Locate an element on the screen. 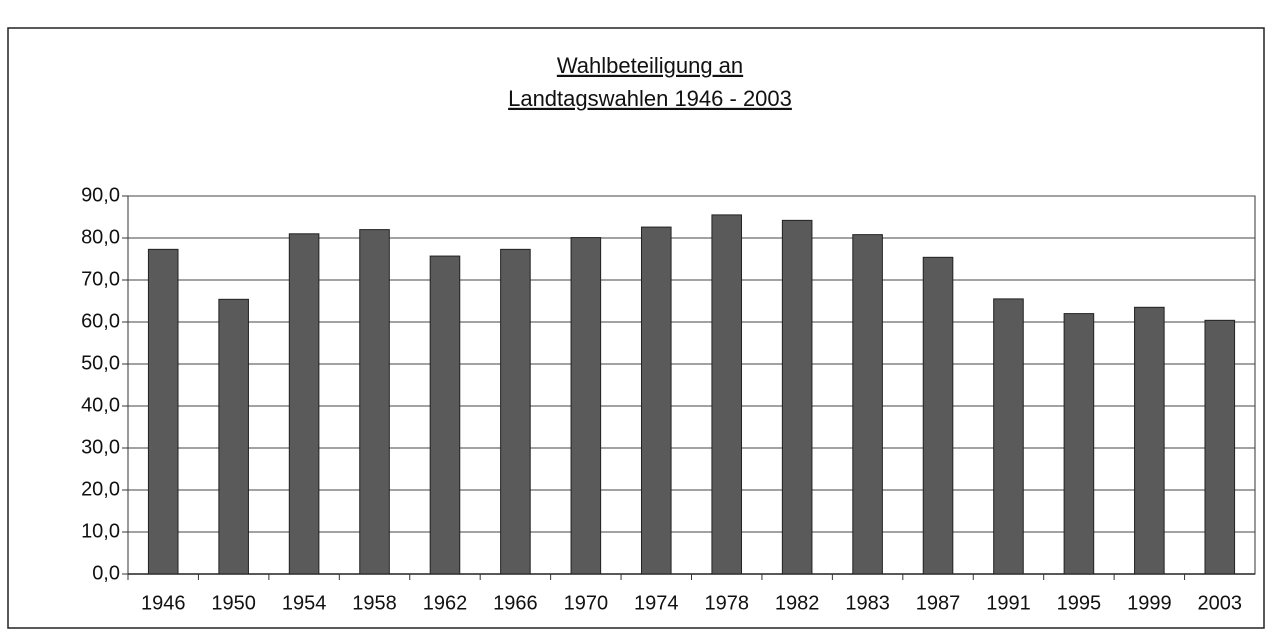 This screenshot has height=630, width=1268. x-tick-label: 1946 is located at coordinates (163, 603).